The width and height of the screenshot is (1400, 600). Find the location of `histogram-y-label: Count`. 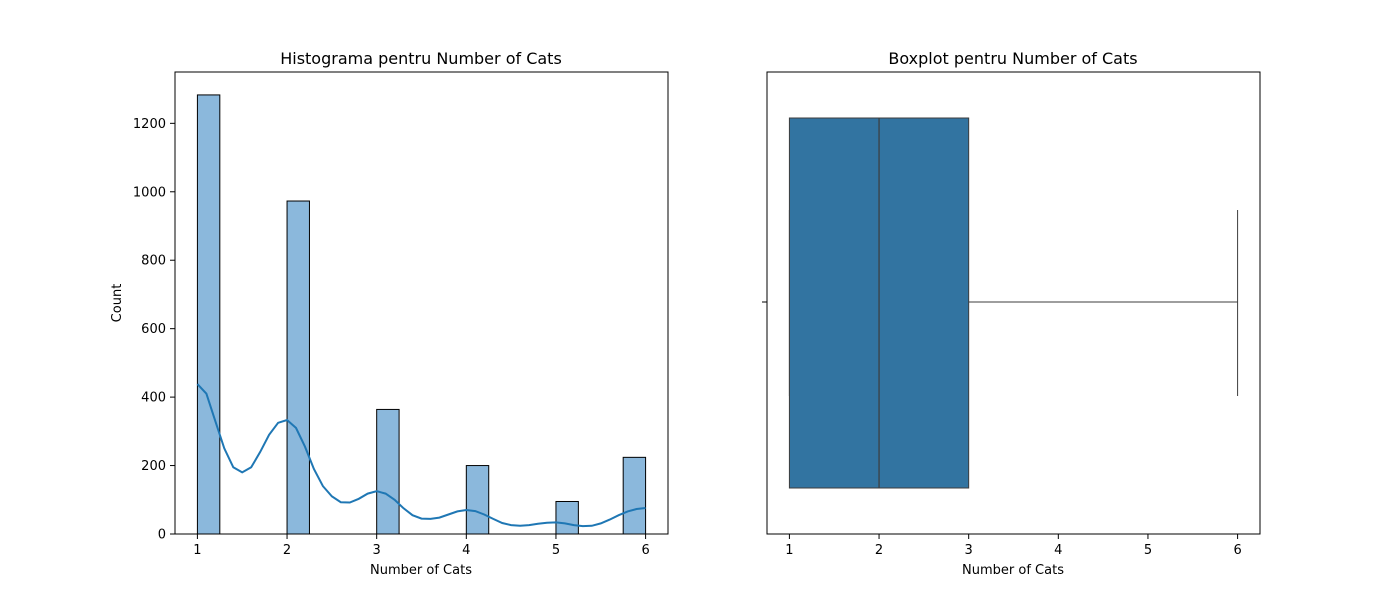

histogram-y-label: Count is located at coordinates (117, 303).